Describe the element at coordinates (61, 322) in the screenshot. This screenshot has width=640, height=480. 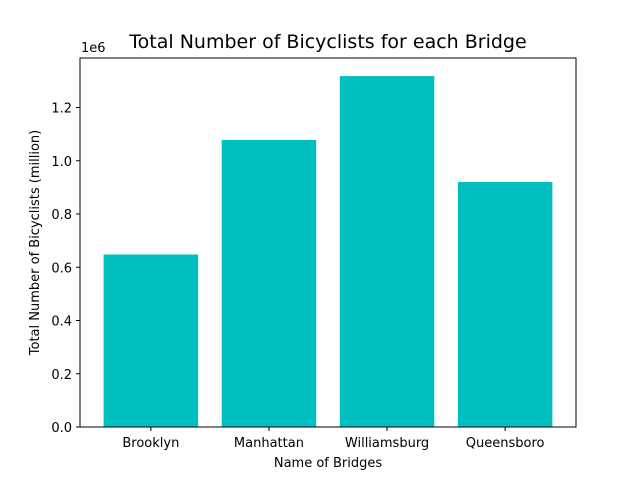
I see `y-tick-label: 0.4` at that location.